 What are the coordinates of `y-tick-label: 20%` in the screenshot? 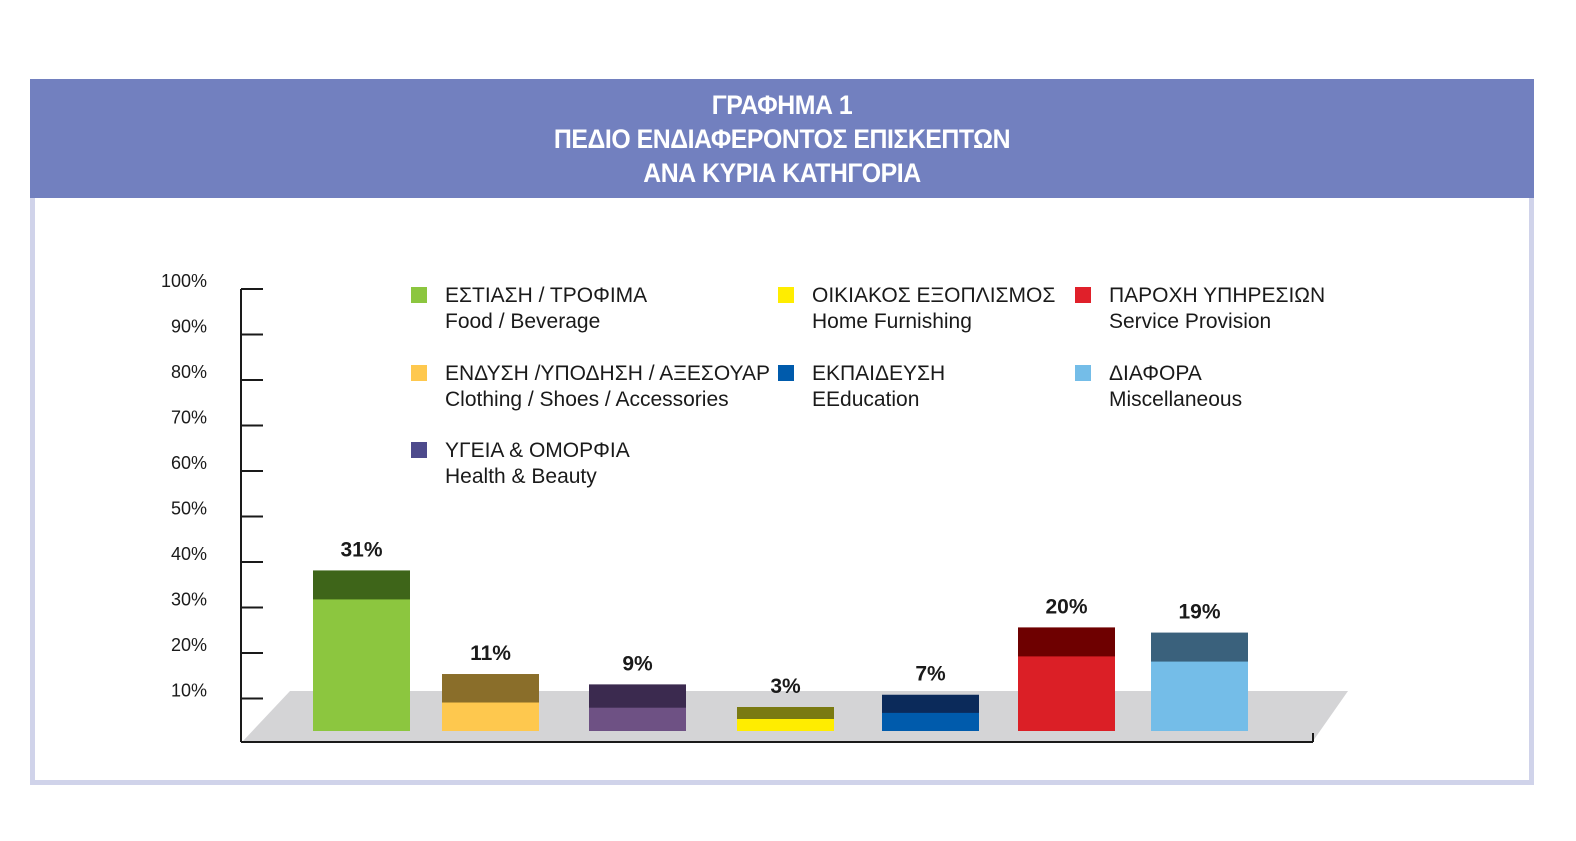 It's located at (189, 645).